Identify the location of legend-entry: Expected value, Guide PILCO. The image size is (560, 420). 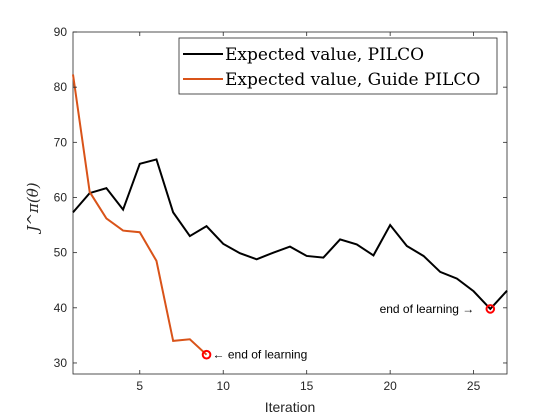
(352, 80).